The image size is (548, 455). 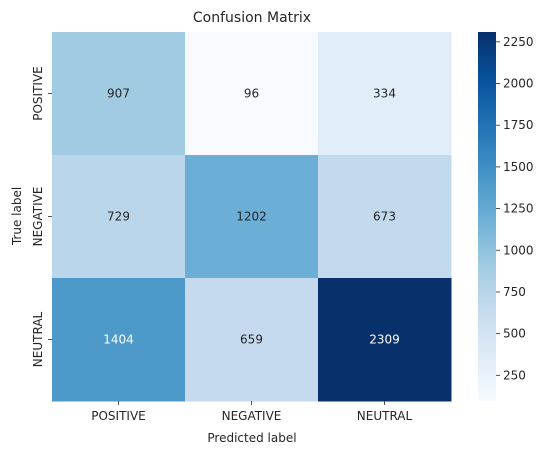 I want to click on cell-value-label: 2309, so click(x=384, y=340).